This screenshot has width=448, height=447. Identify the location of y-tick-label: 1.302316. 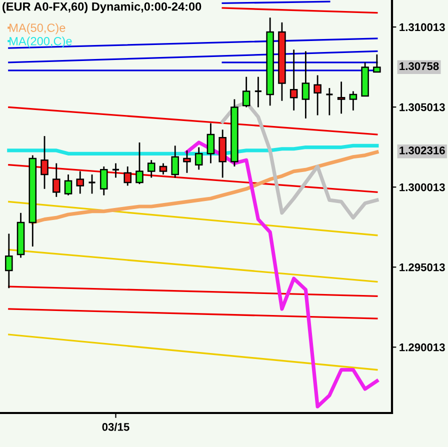
(422, 150).